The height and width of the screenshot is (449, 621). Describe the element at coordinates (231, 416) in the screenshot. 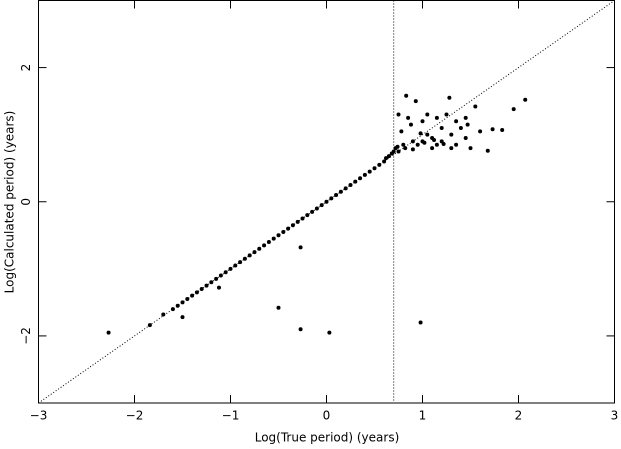

I see `x-tick-label: −1` at that location.